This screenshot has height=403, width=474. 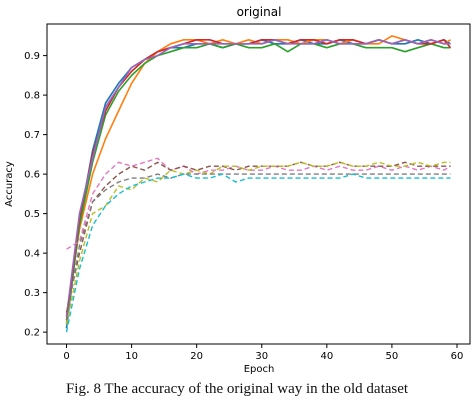 I want to click on y-tick-label: 0.6, so click(x=32, y=175).